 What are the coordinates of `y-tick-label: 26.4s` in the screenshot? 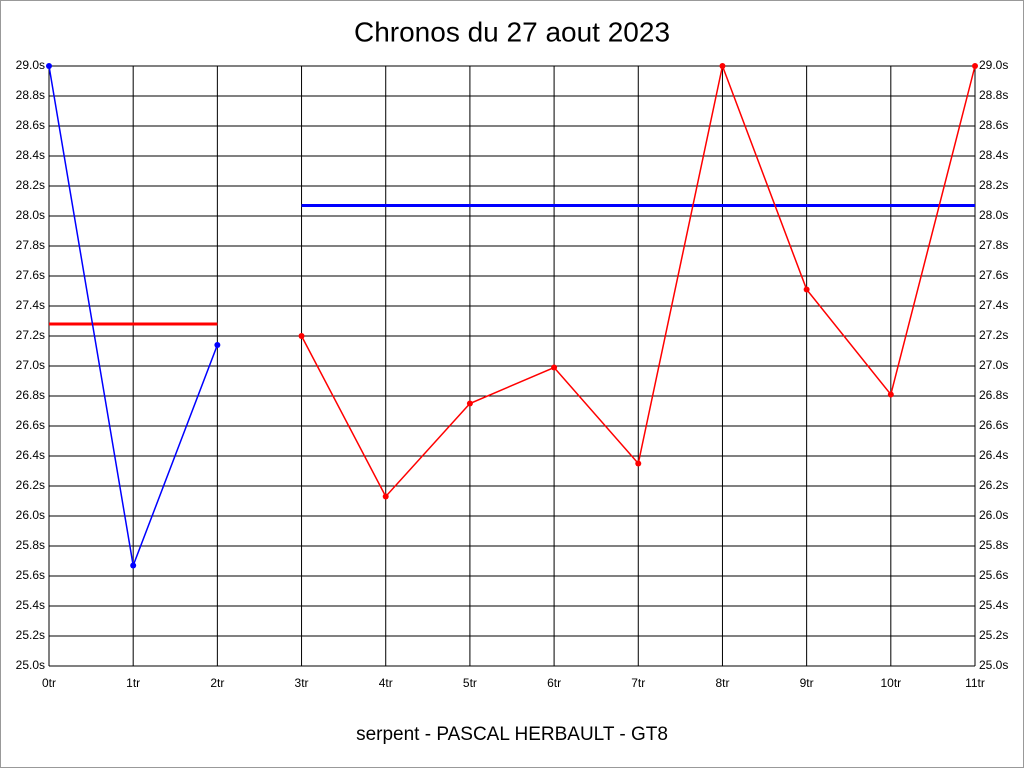 It's located at (30, 455).